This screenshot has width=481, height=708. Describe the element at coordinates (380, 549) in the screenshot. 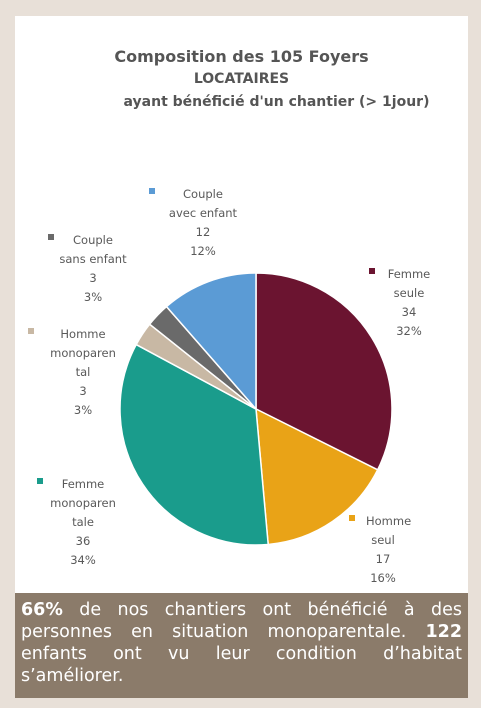

I see `pie-label-homme-seul: Homme seul 17 16%` at that location.